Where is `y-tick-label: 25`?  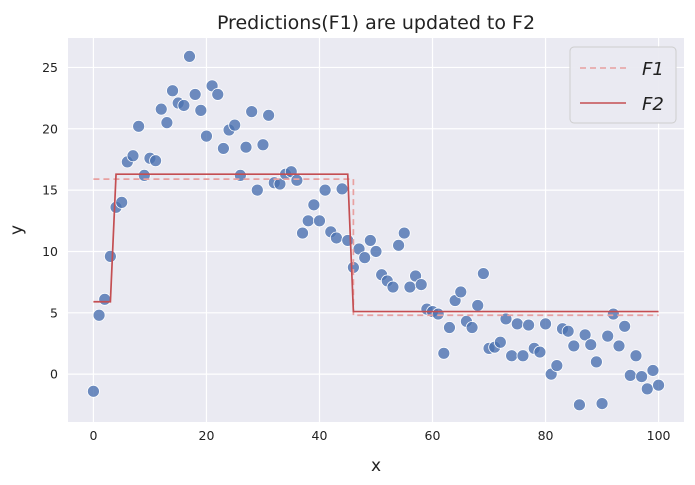
y-tick-label: 25 is located at coordinates (50, 67).